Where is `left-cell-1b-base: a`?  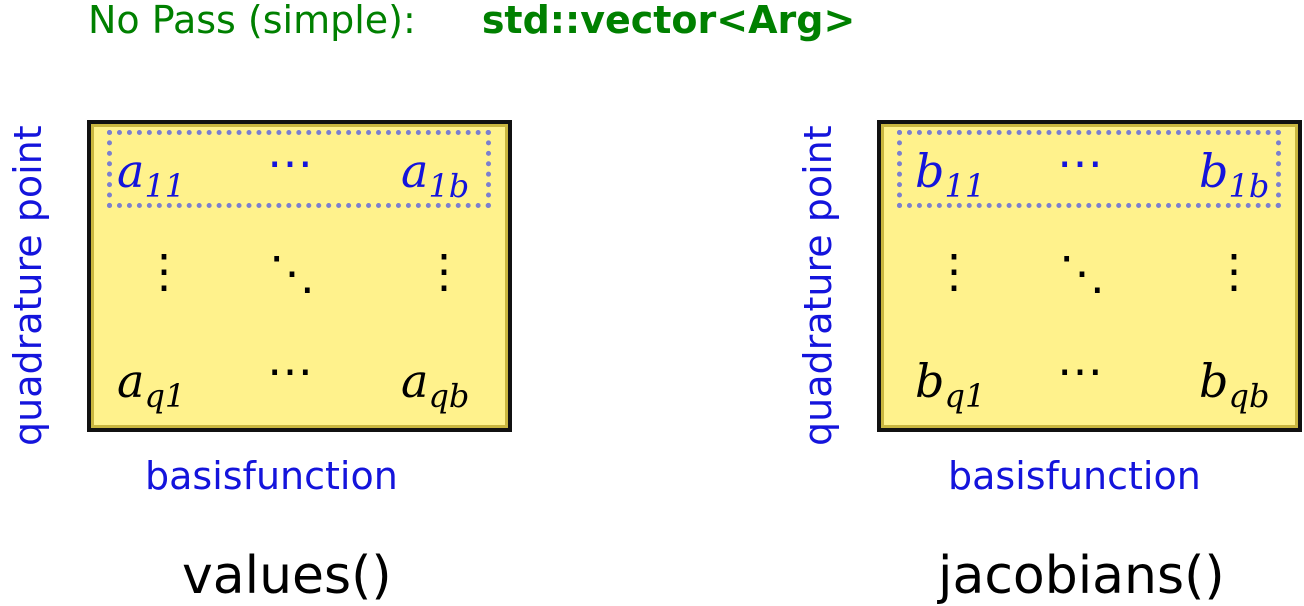
left-cell-1b-base: a is located at coordinates (415, 171).